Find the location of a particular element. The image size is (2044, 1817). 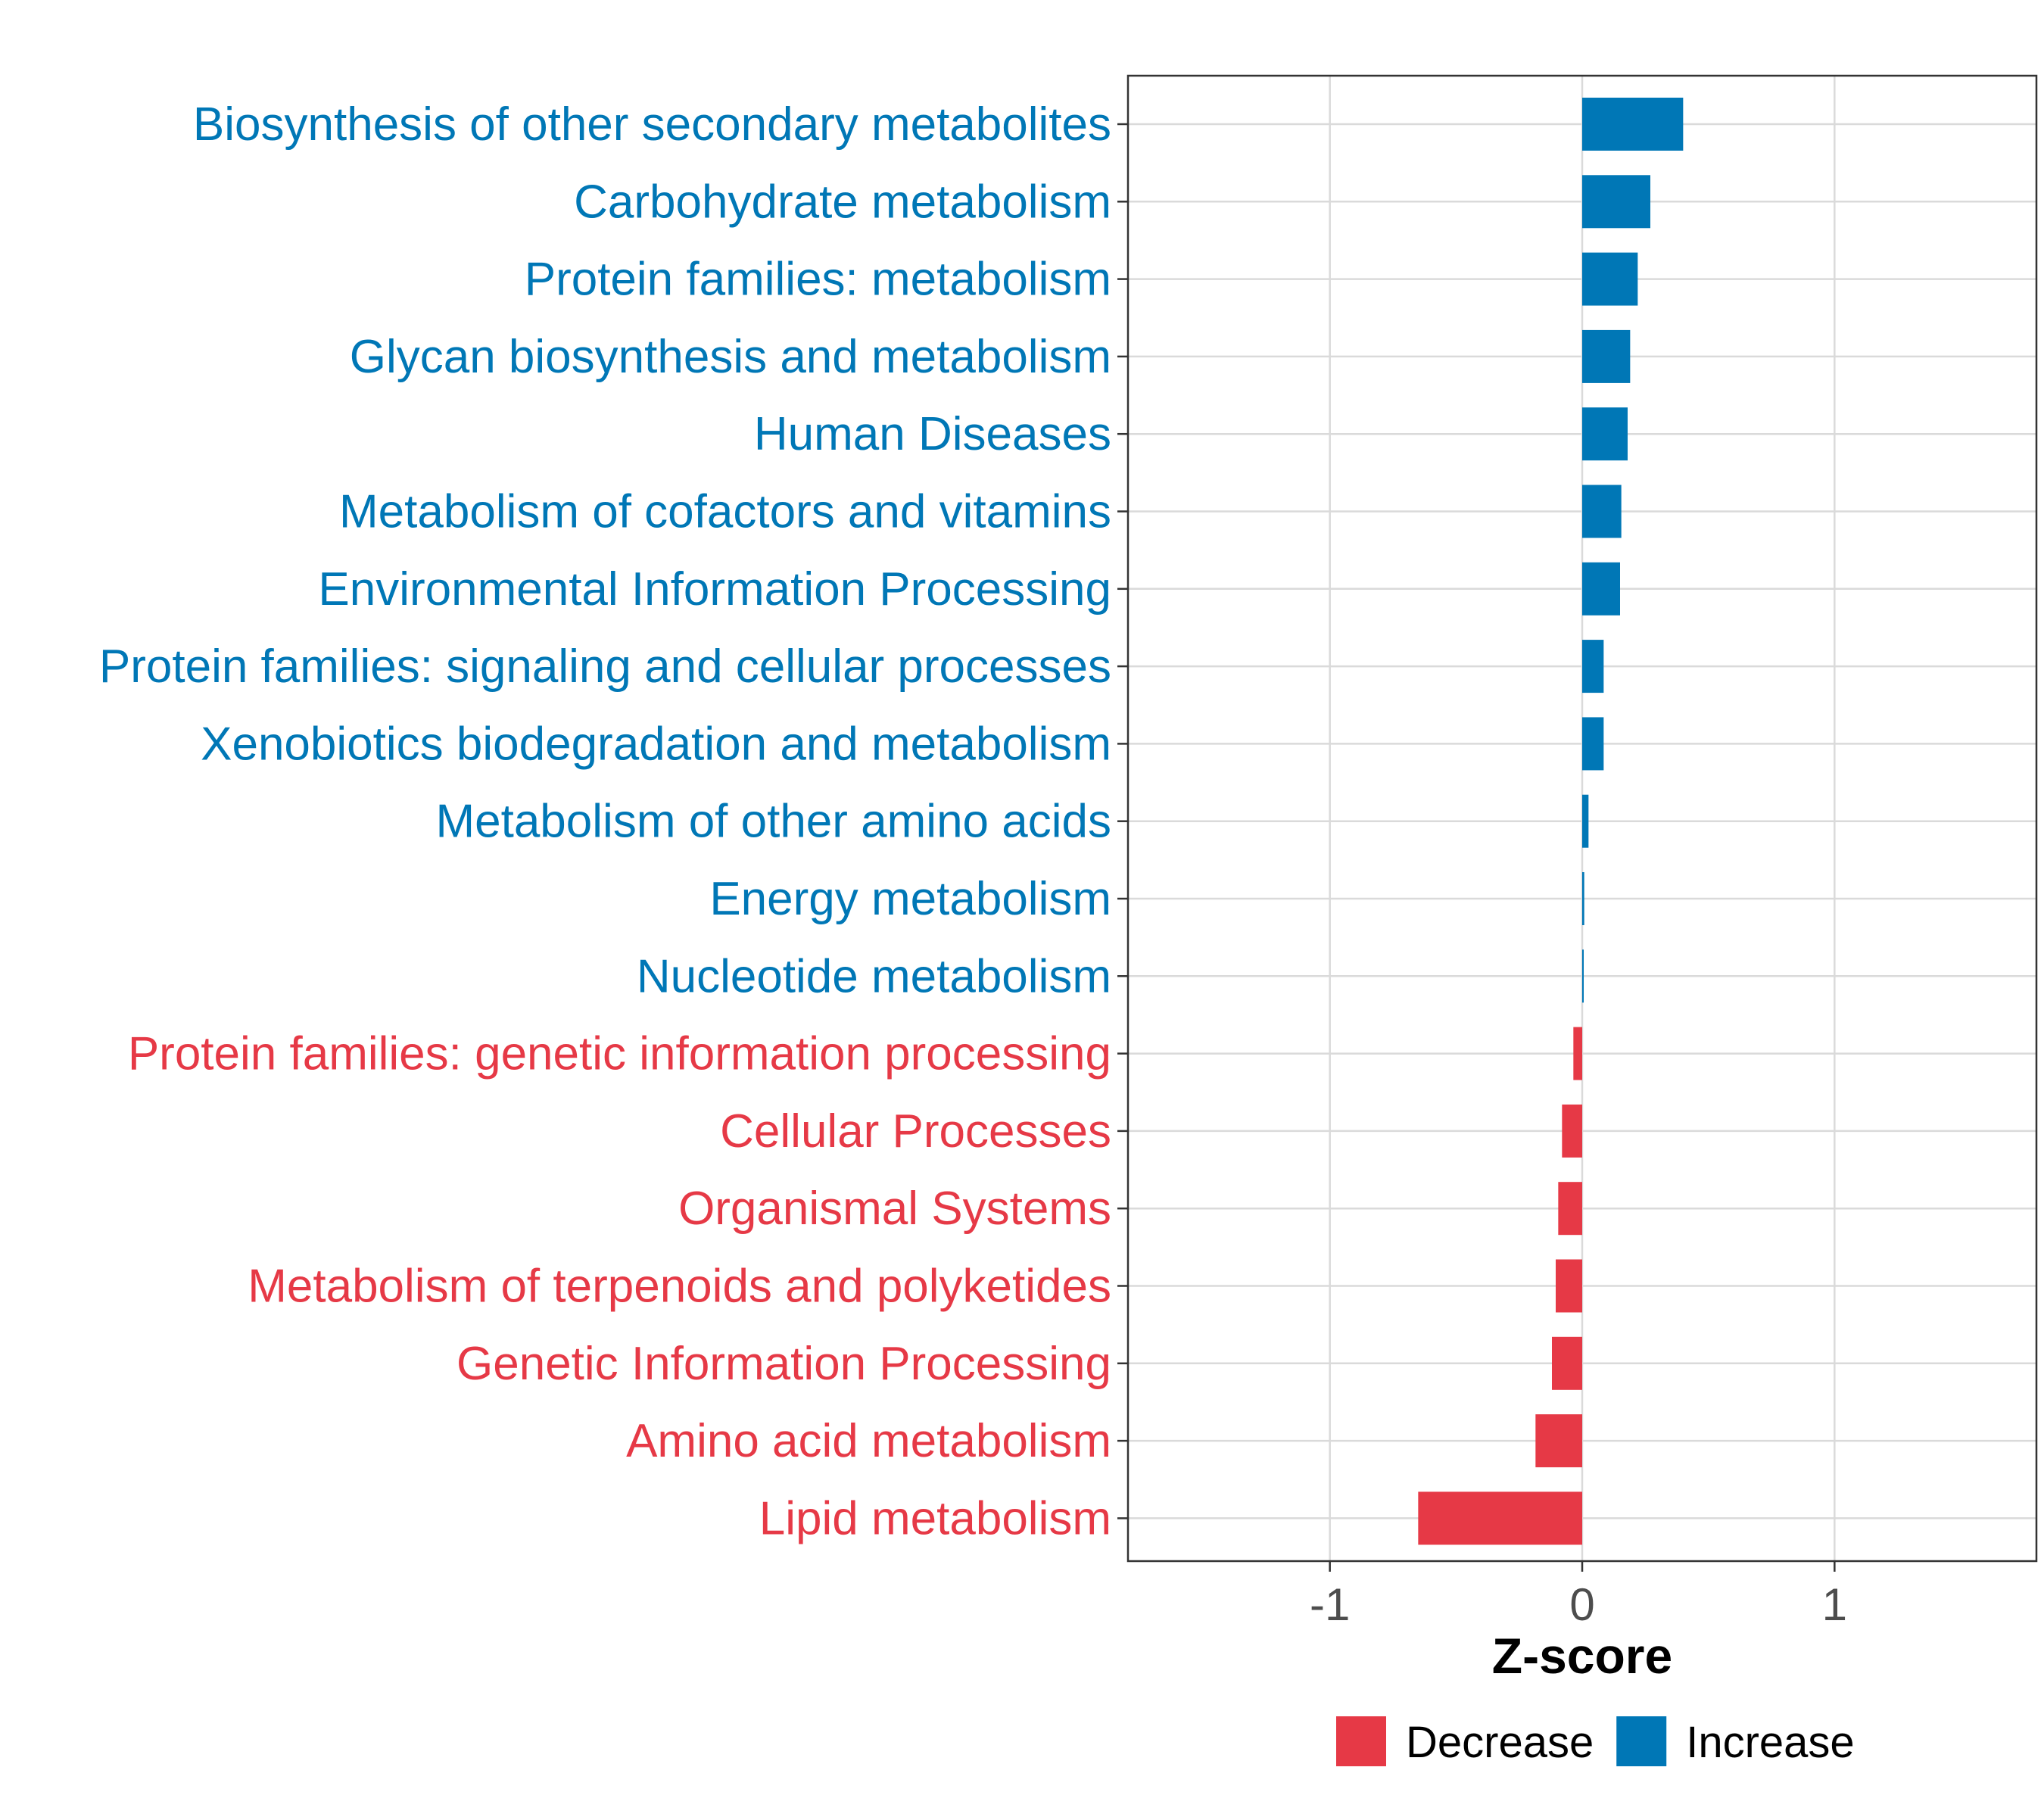

category-label: Lipid metabolism is located at coordinates (935, 1518).